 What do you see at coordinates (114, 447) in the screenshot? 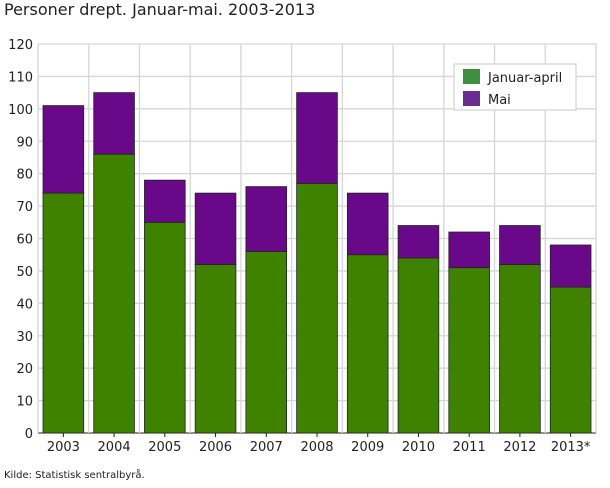
I see `x-tick-label: 2004` at bounding box center [114, 447].